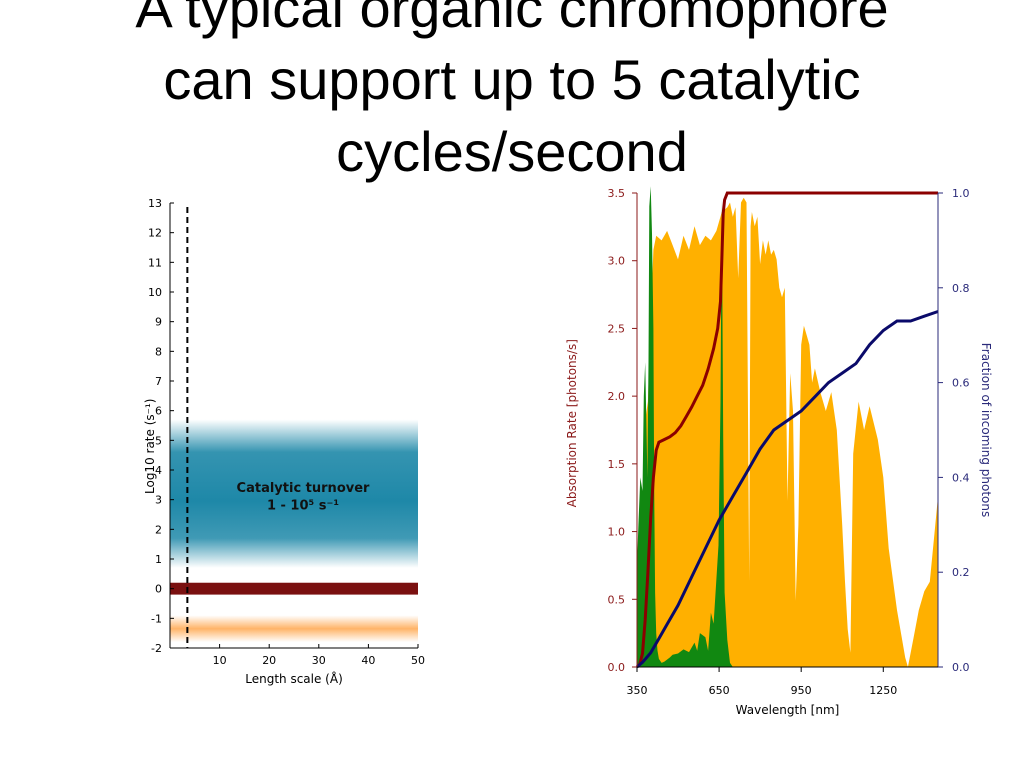 The width and height of the screenshot is (1024, 768). What do you see at coordinates (155, 292) in the screenshot?
I see `y-tick-label: 10` at bounding box center [155, 292].